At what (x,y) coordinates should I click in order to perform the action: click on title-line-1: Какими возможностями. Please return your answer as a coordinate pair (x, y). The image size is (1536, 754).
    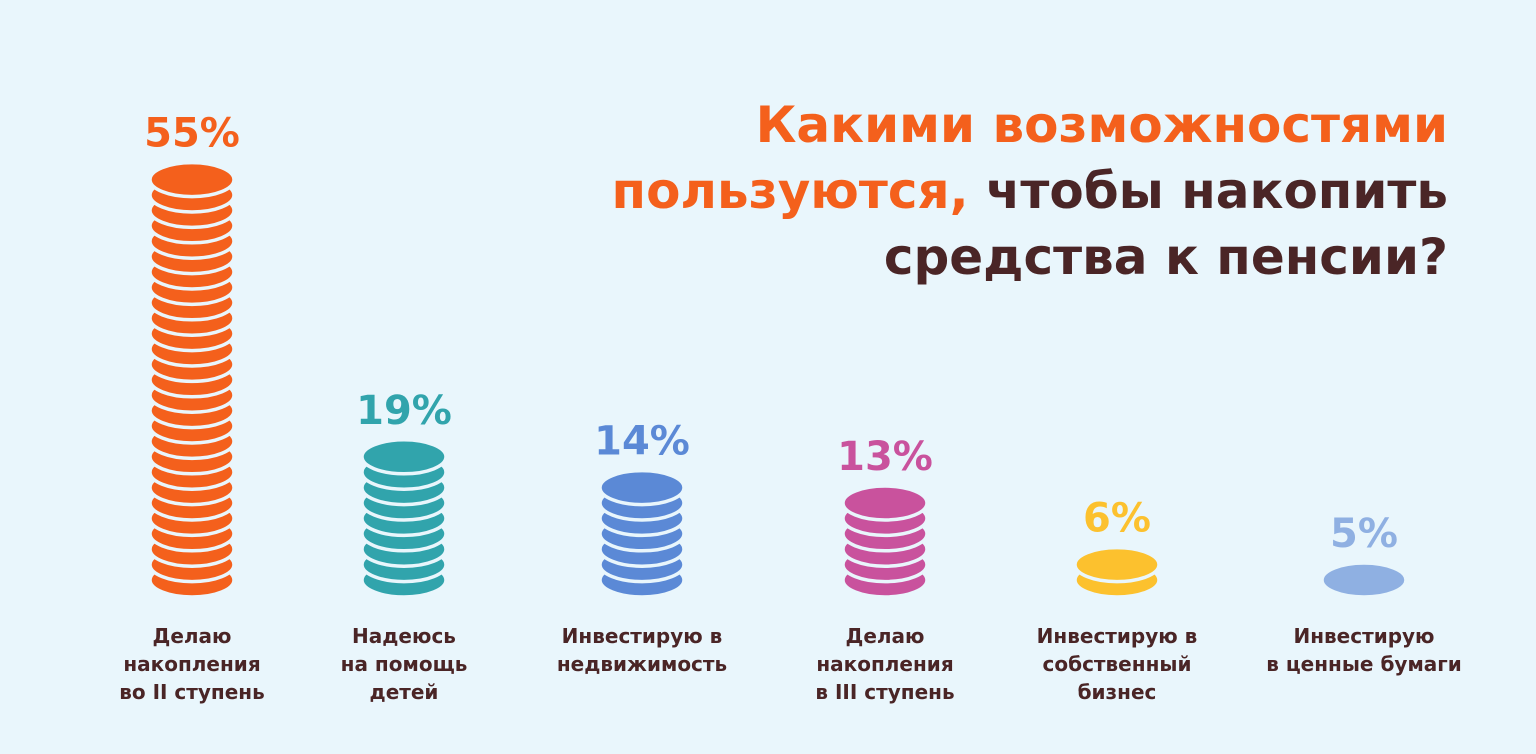
    Looking at the image, I should click on (1101, 125).